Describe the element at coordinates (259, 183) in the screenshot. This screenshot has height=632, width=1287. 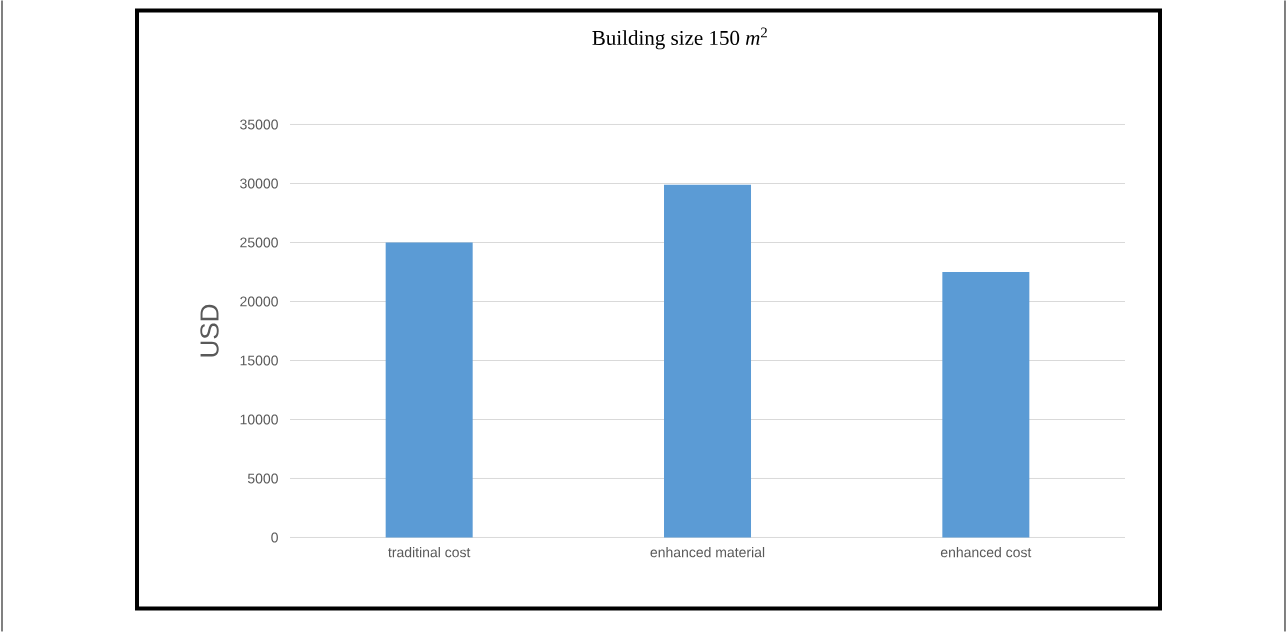
I see `y-tick-label: 30000` at that location.